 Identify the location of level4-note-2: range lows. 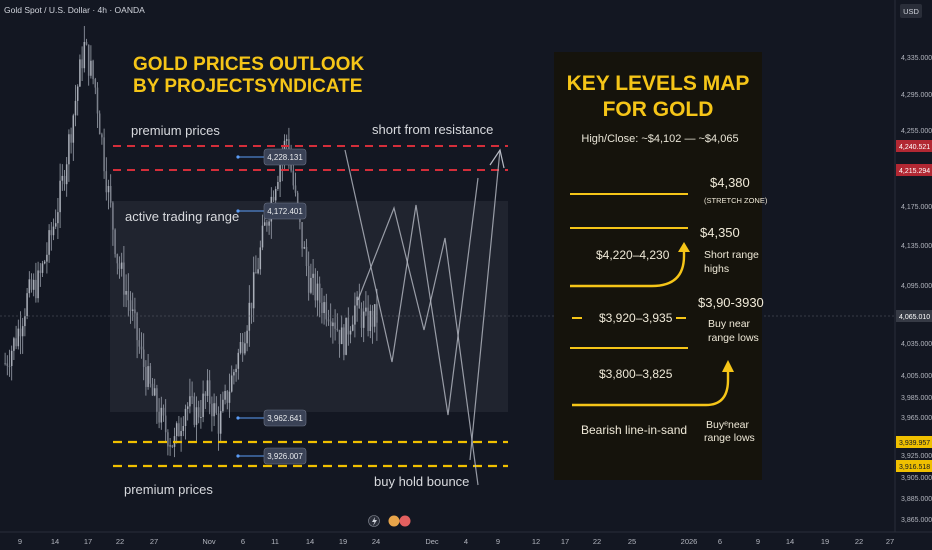
(729, 438).